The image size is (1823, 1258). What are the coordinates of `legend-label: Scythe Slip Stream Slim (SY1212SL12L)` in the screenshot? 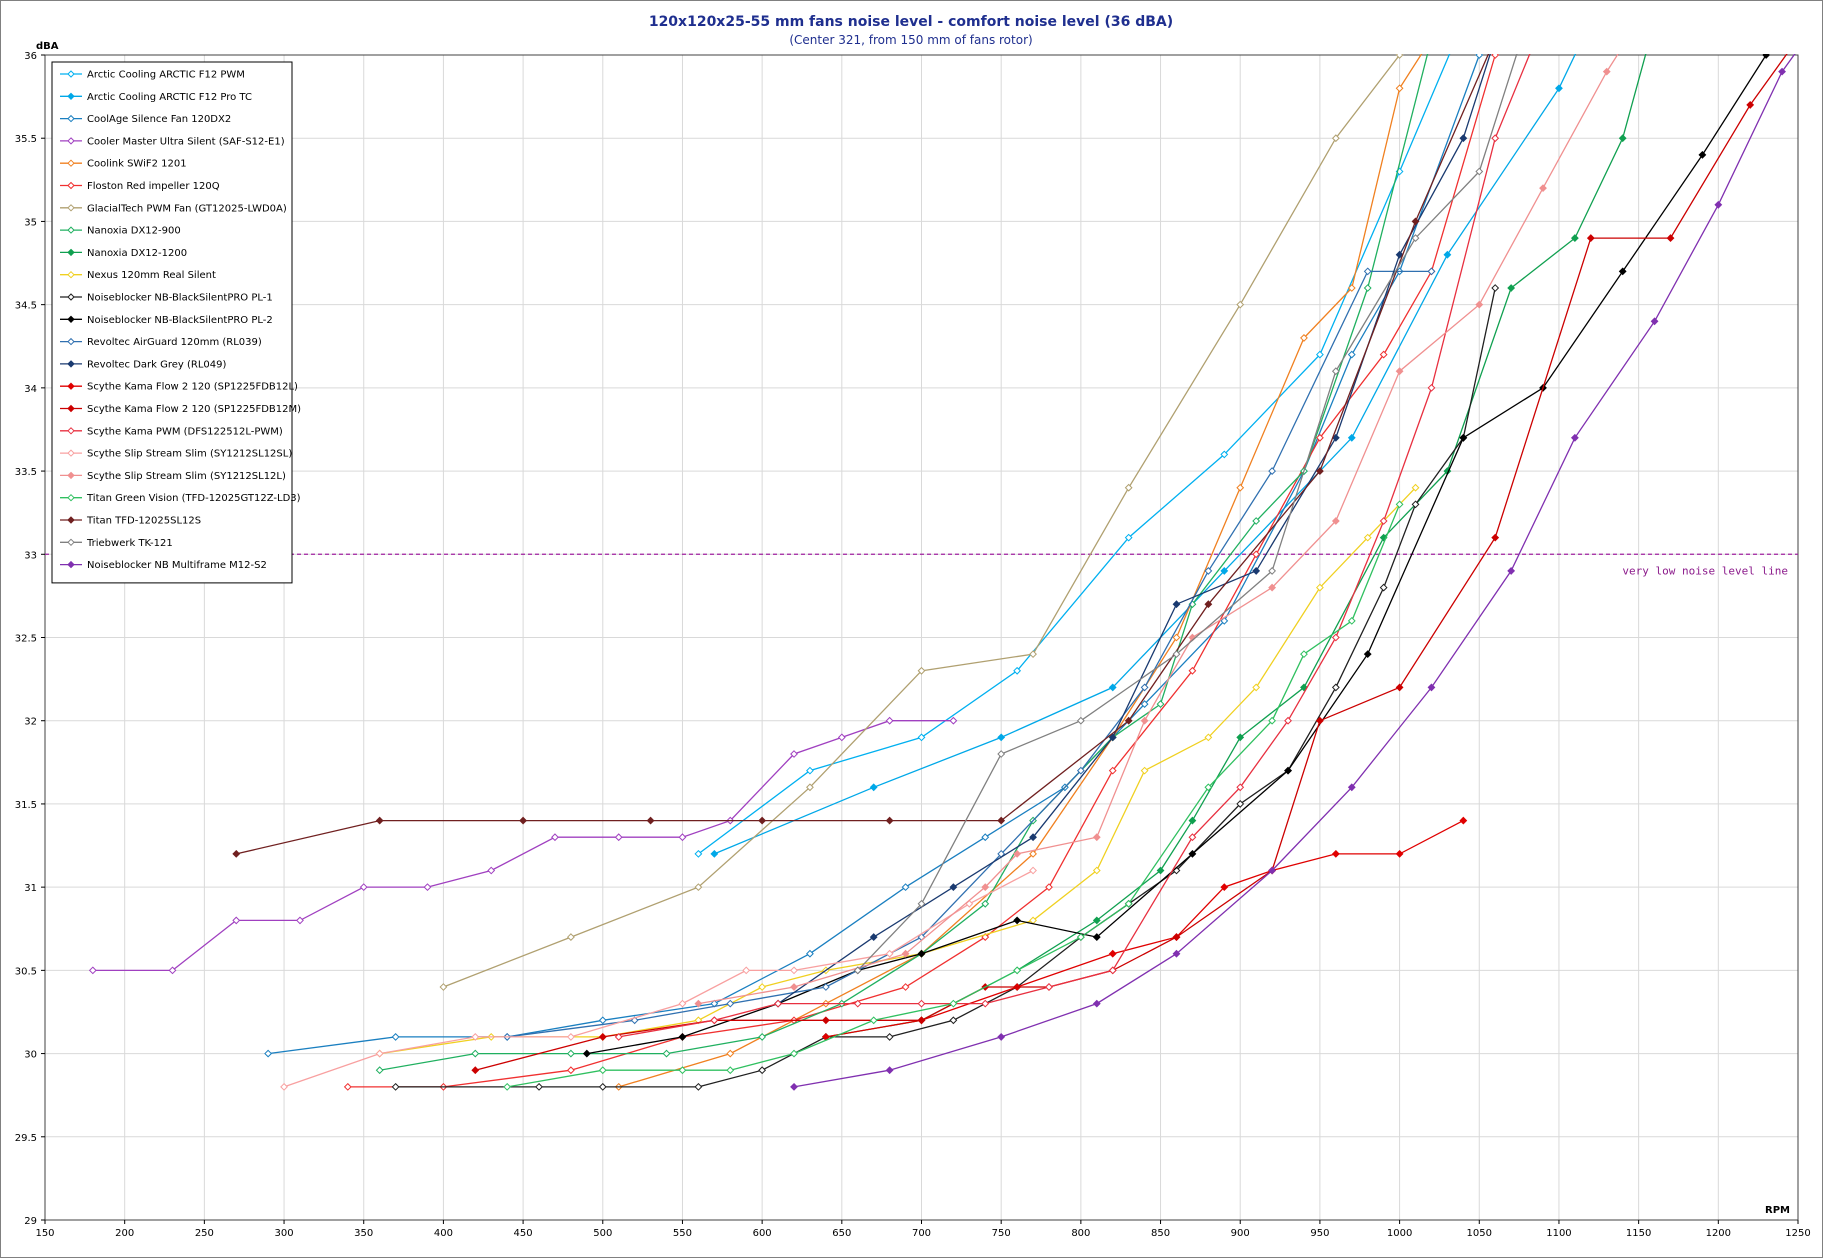 It's located at (186, 476).